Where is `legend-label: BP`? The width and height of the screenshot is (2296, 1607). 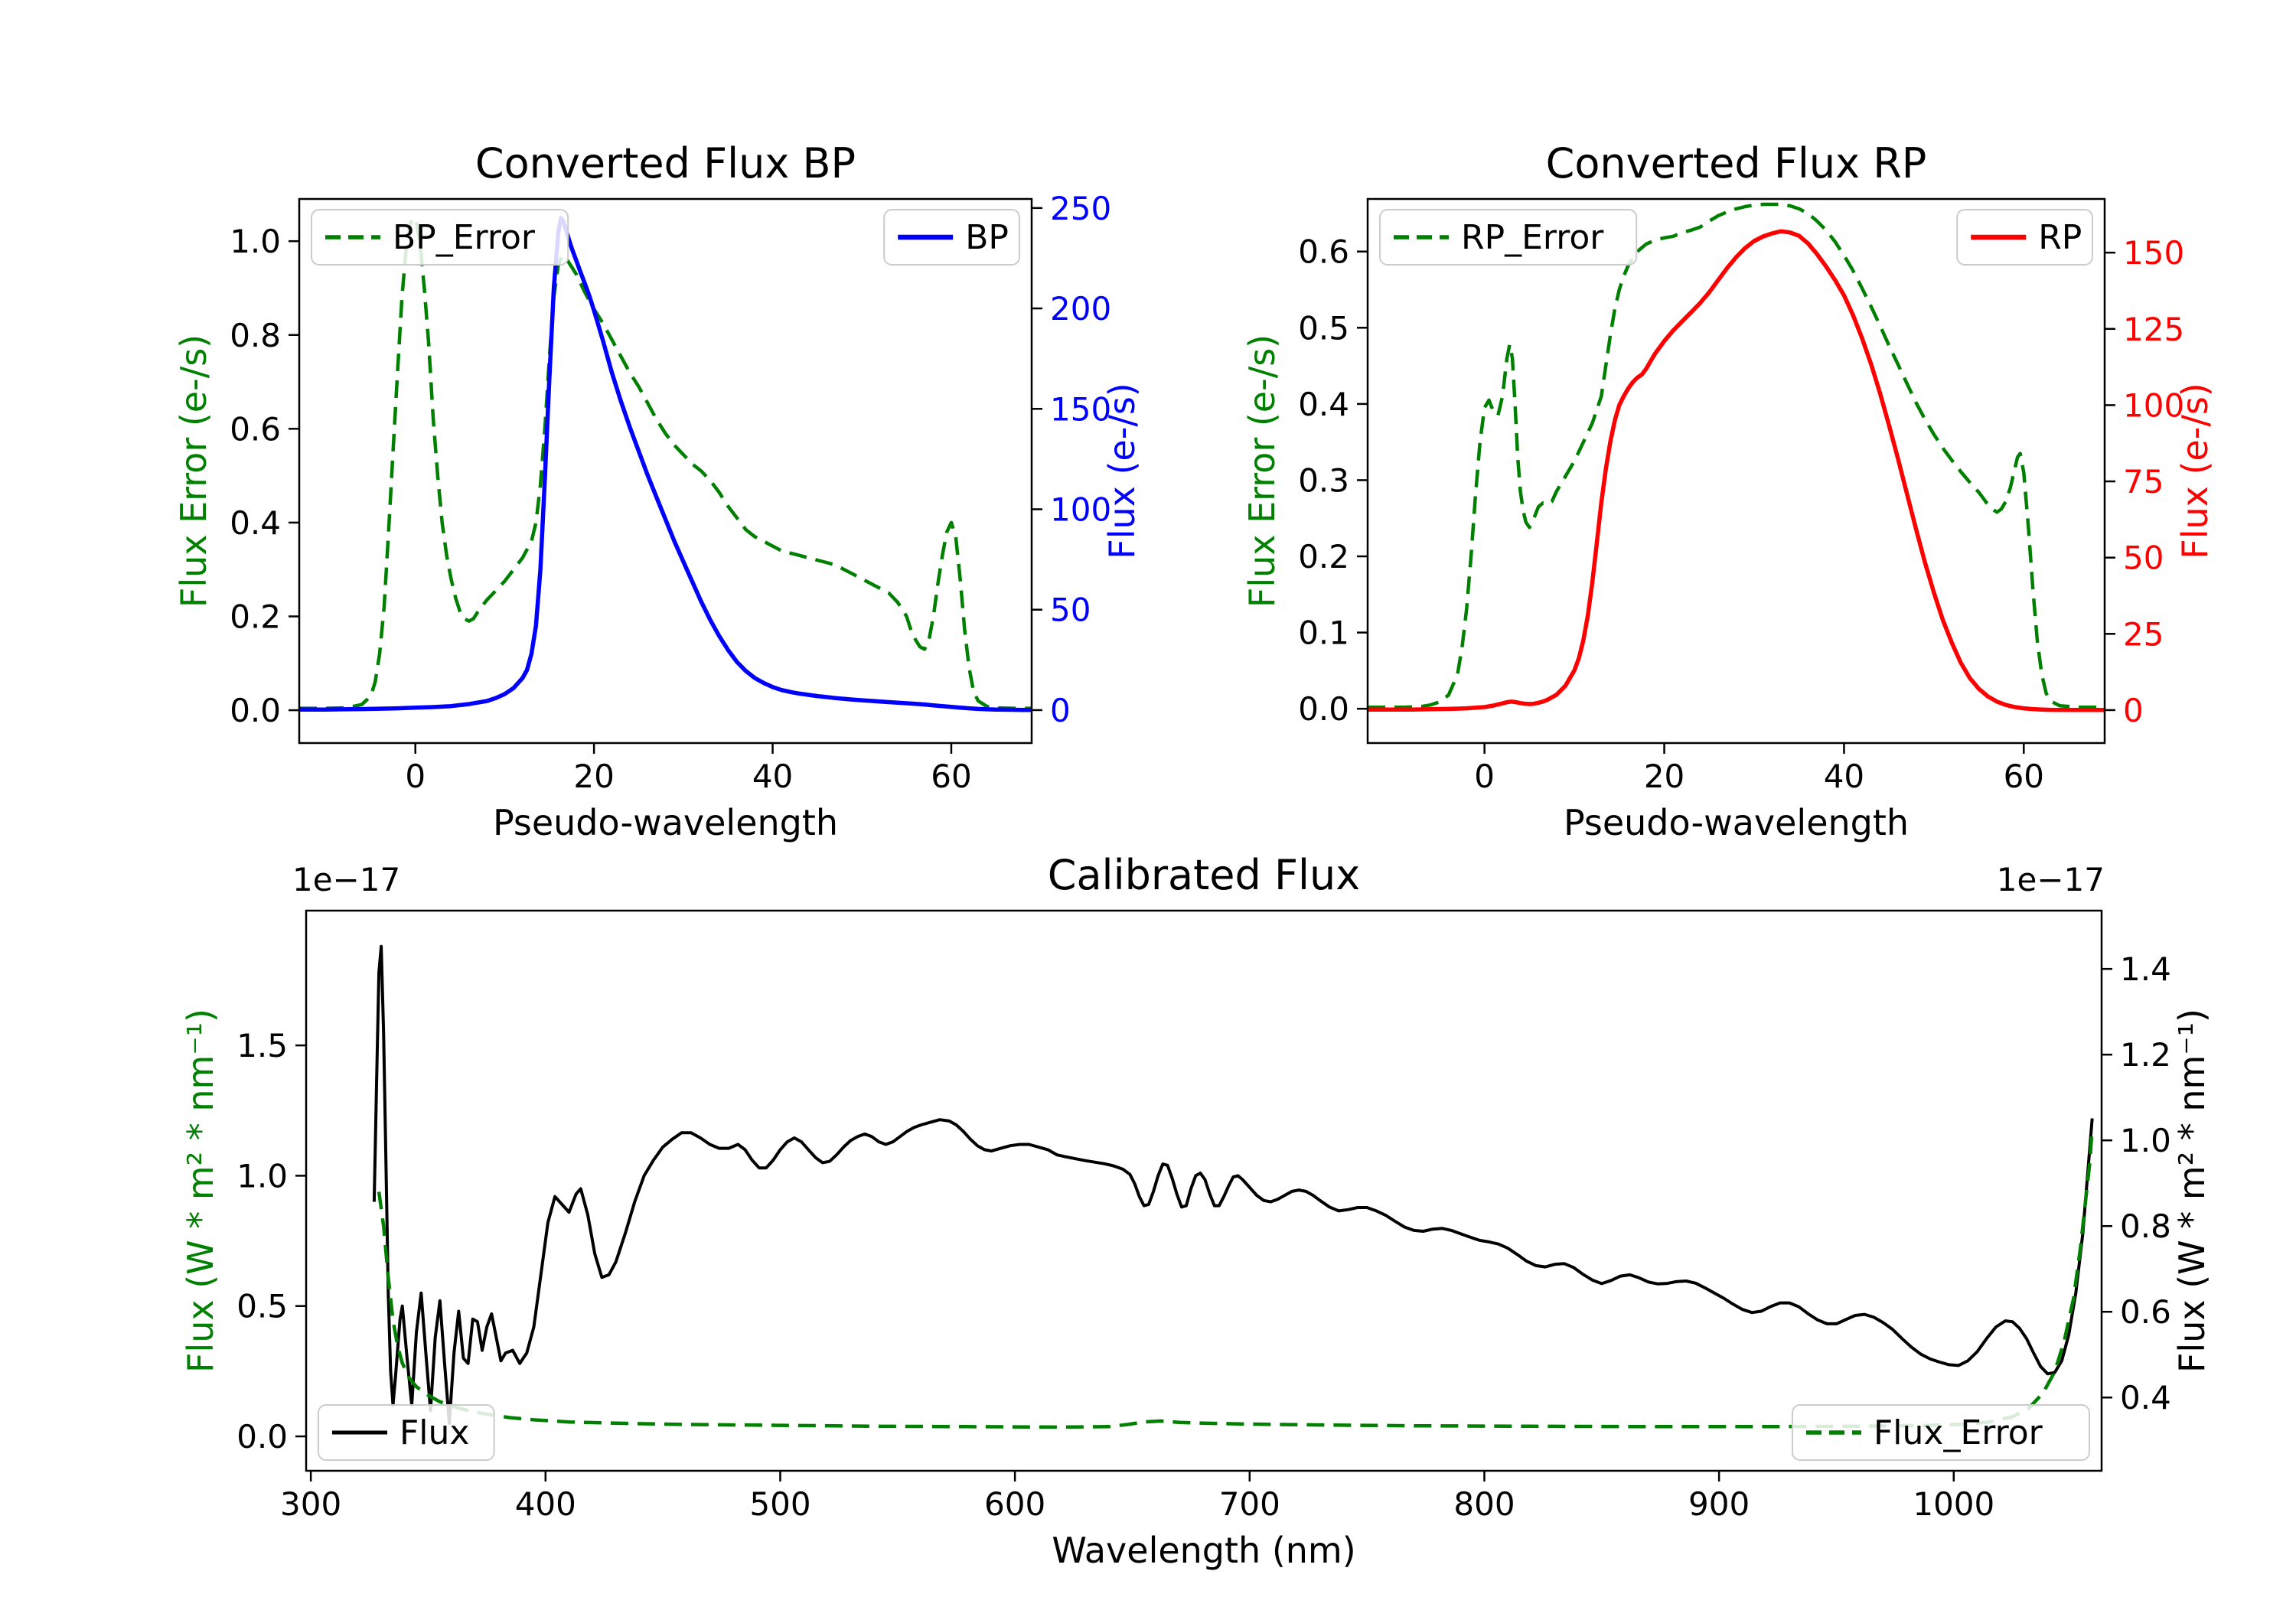
legend-label: BP is located at coordinates (987, 237).